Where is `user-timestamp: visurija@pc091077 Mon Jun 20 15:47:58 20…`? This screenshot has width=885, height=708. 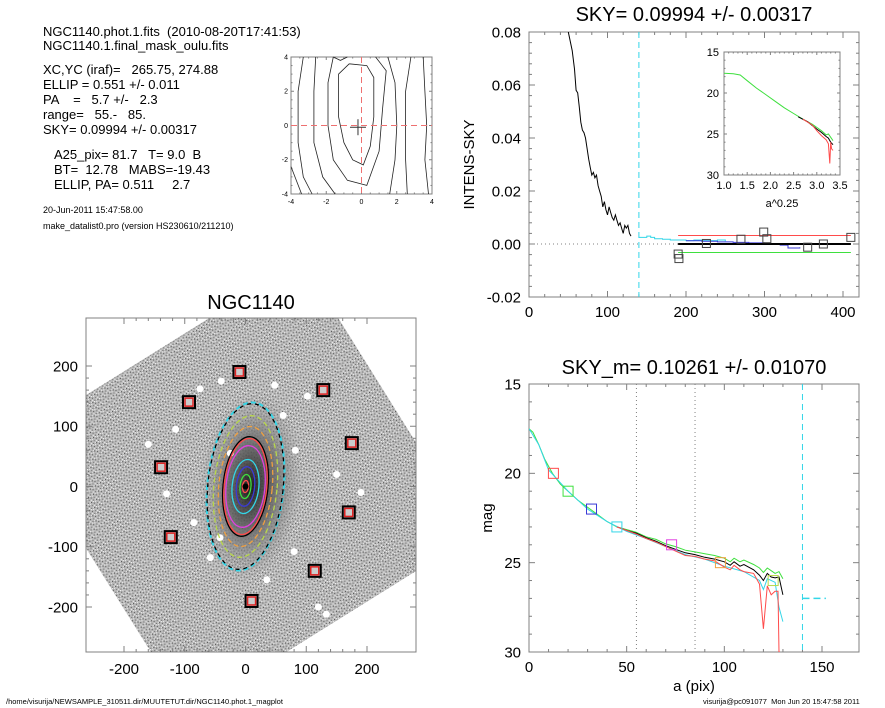 user-timestamp: visurija@pc091077 Mon Jun 20 15:47:58 20… is located at coordinates (781, 701).